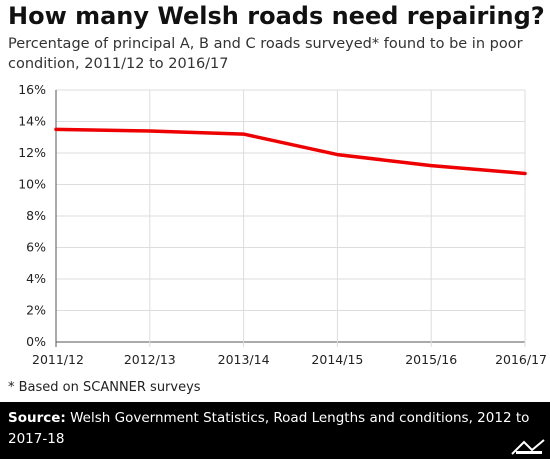 Image resolution: width=550 pixels, height=459 pixels. Describe the element at coordinates (37, 418) in the screenshot. I see `source-label: Source:` at that location.